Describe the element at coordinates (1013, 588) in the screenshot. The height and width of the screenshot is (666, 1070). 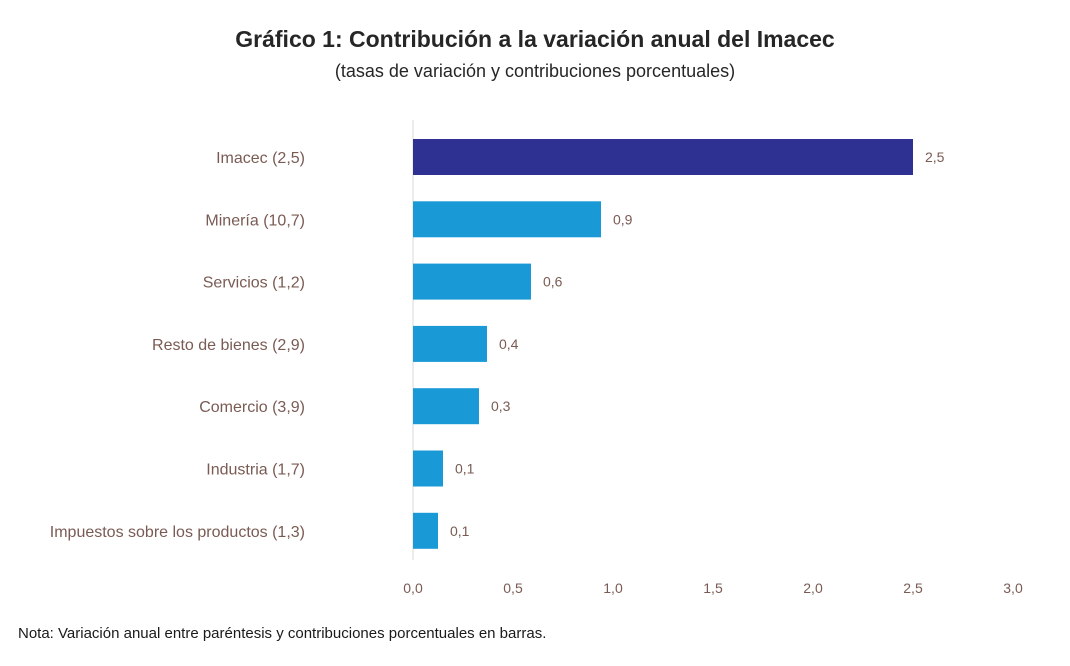
I see `x-tick-label: 3,0` at that location.